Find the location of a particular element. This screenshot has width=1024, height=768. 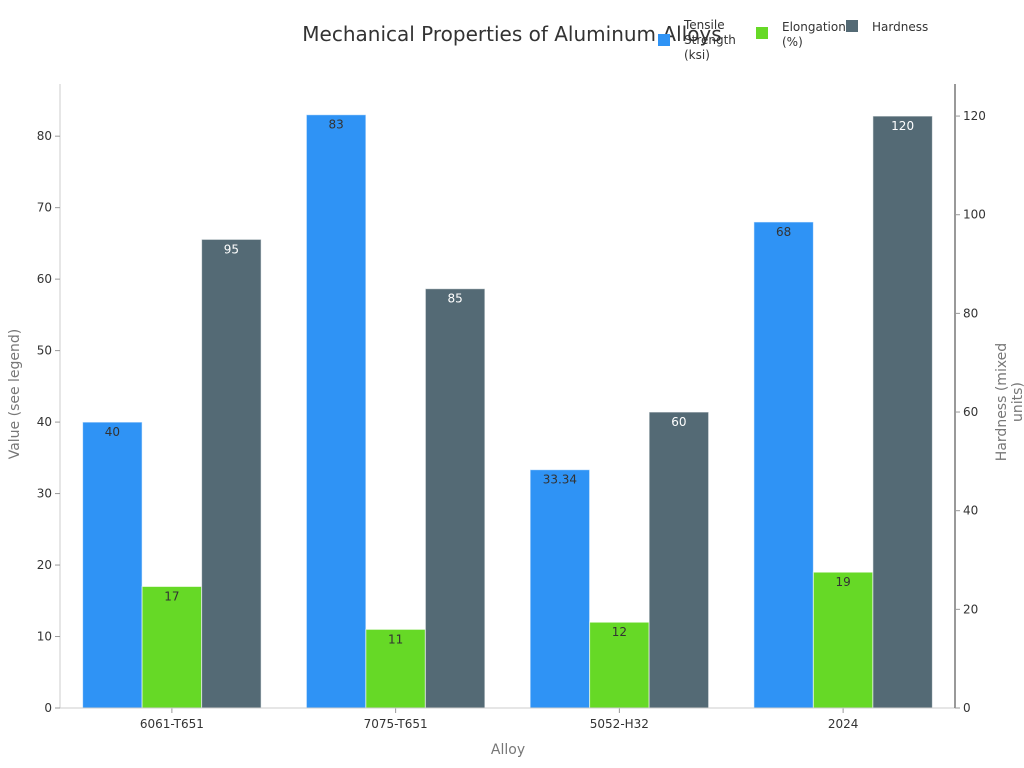

legend-swatch-elongation is located at coordinates (762, 33).